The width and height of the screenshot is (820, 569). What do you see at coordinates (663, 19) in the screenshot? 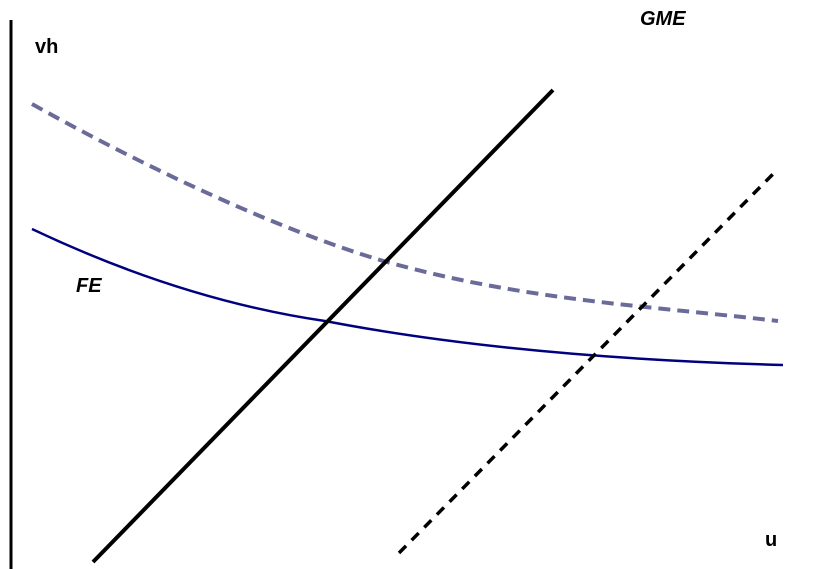
I see `gme-label: GME` at bounding box center [663, 19].